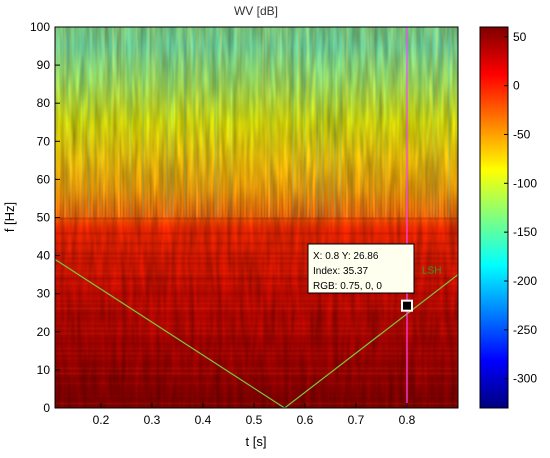 This screenshot has width=550, height=458. I want to click on y-tick-label: 50, so click(44, 218).